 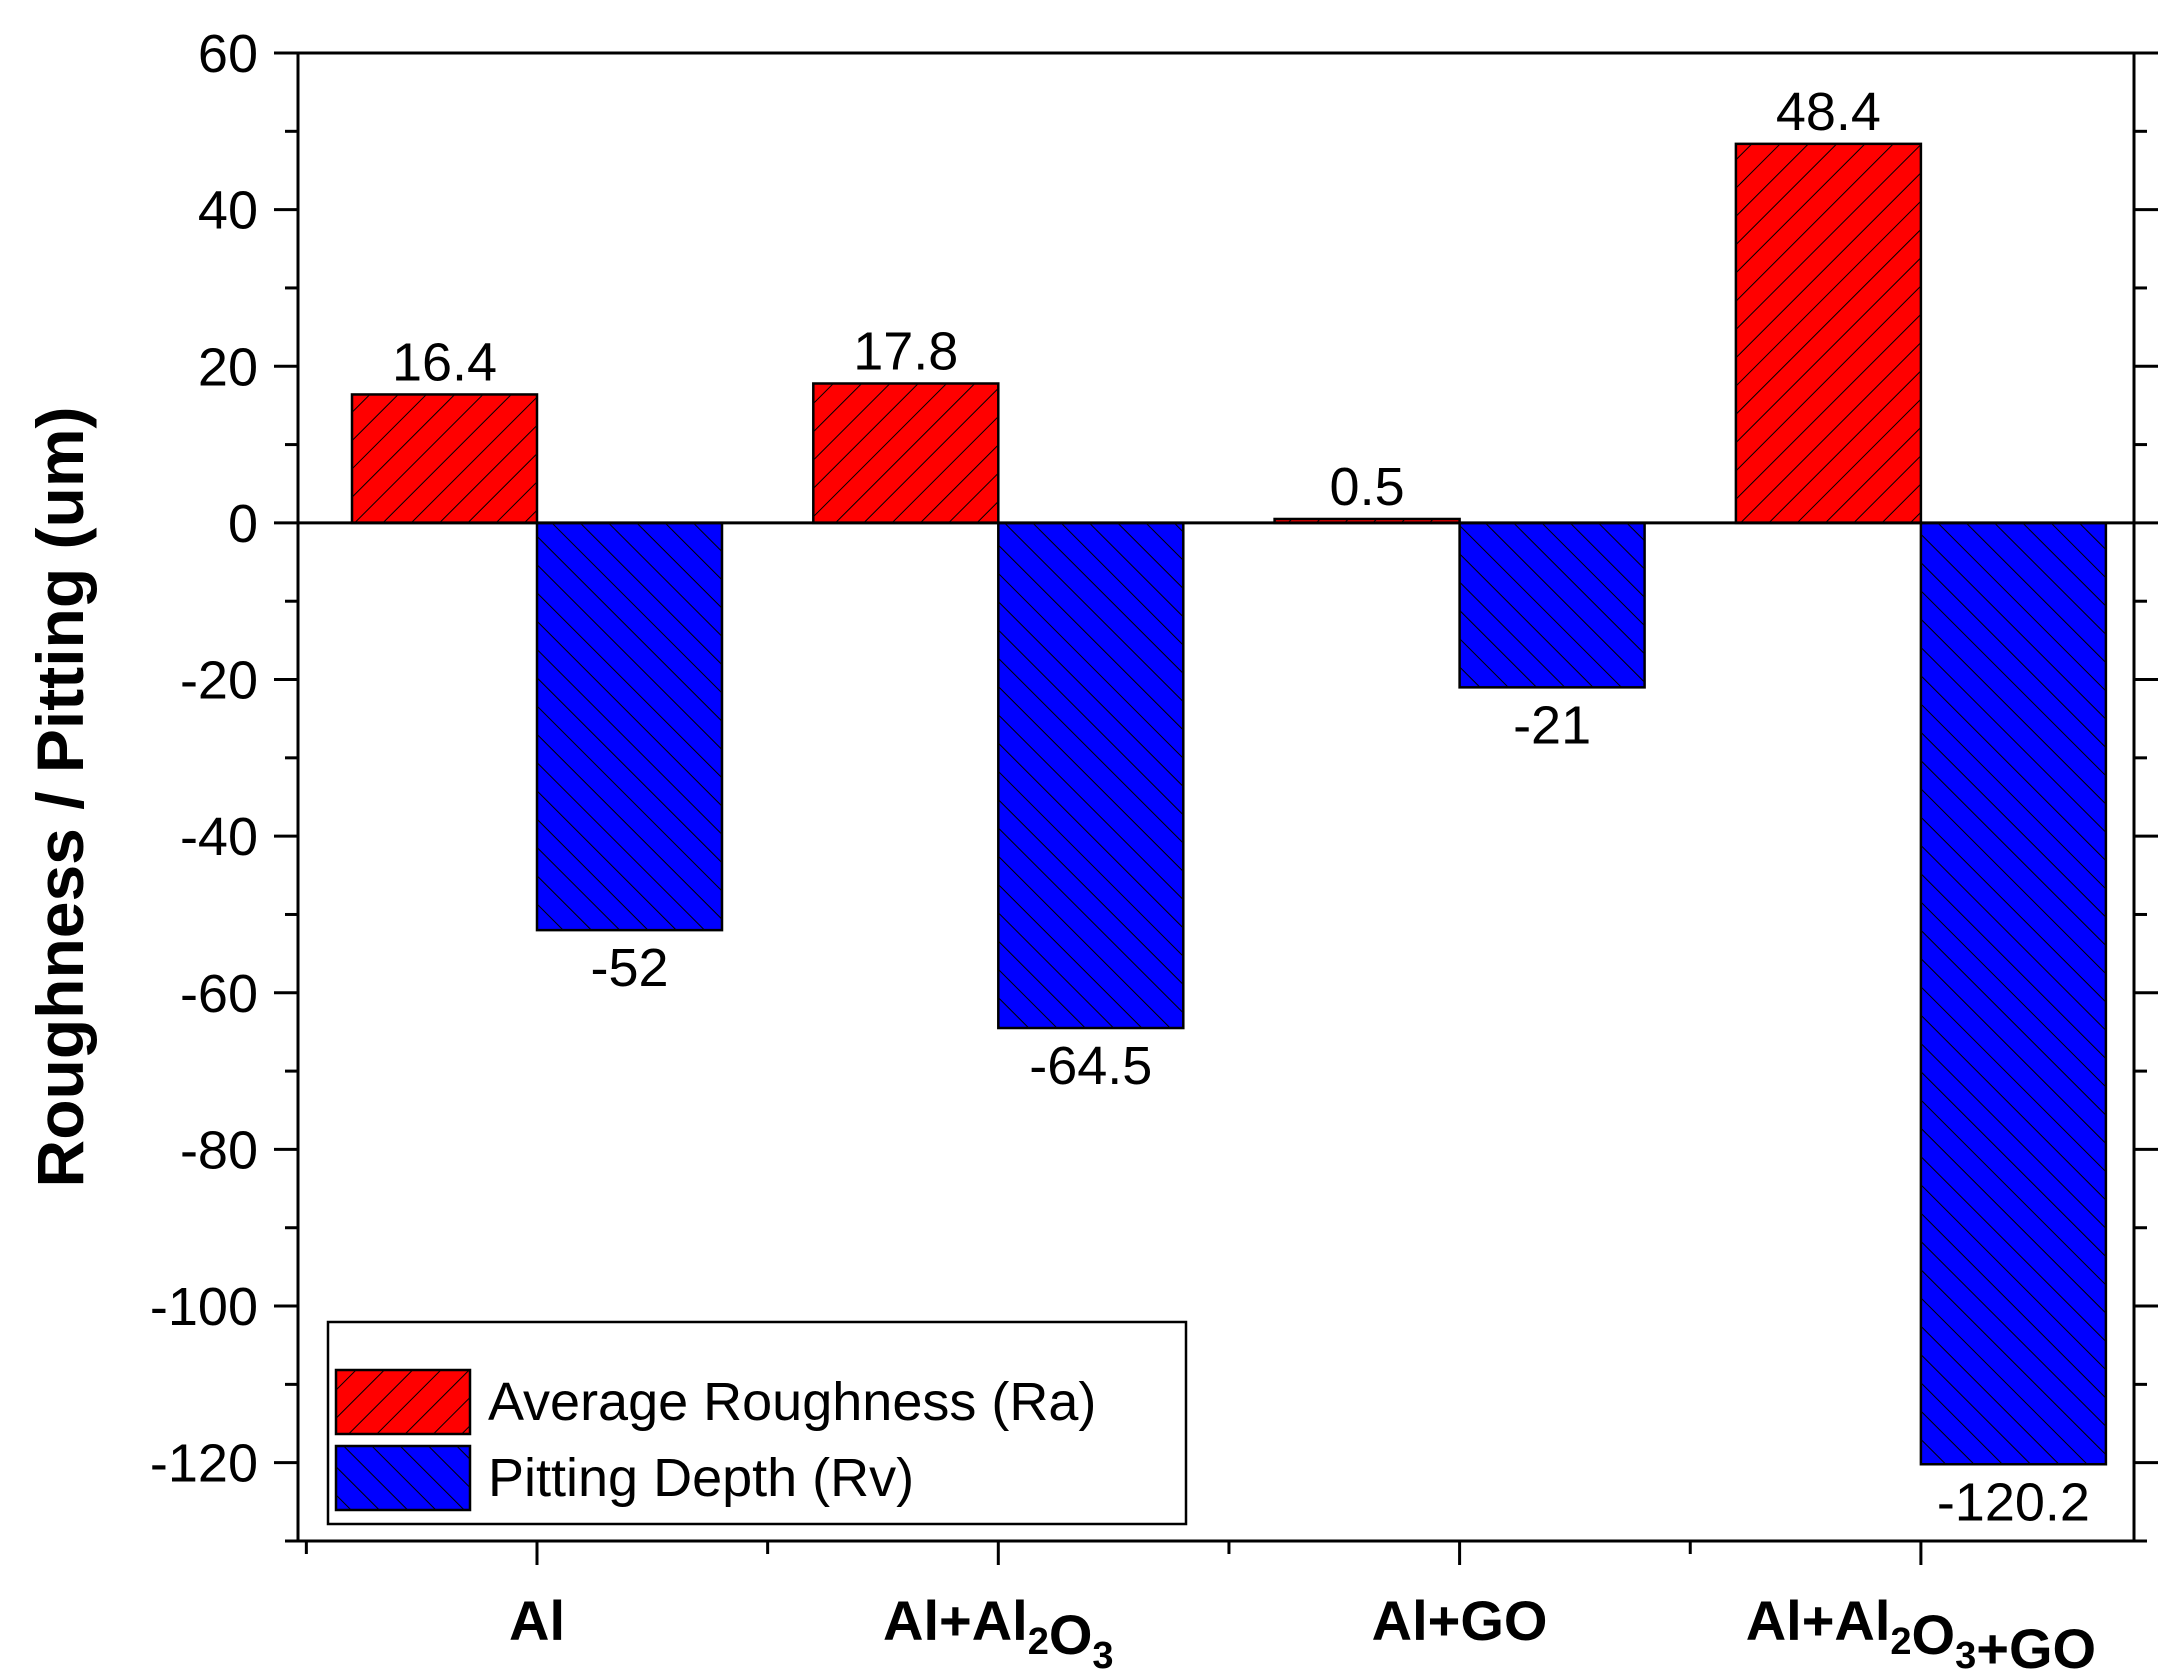 What do you see at coordinates (792, 1402) in the screenshot?
I see `legend-label: Average Roughness (Ra)` at bounding box center [792, 1402].